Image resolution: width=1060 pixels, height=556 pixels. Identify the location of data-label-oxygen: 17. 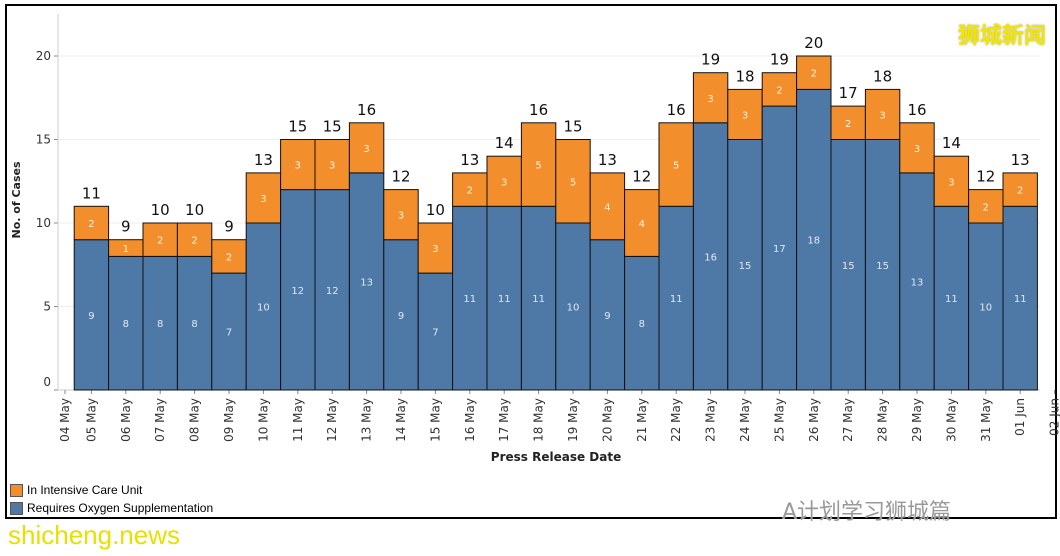
(779, 249).